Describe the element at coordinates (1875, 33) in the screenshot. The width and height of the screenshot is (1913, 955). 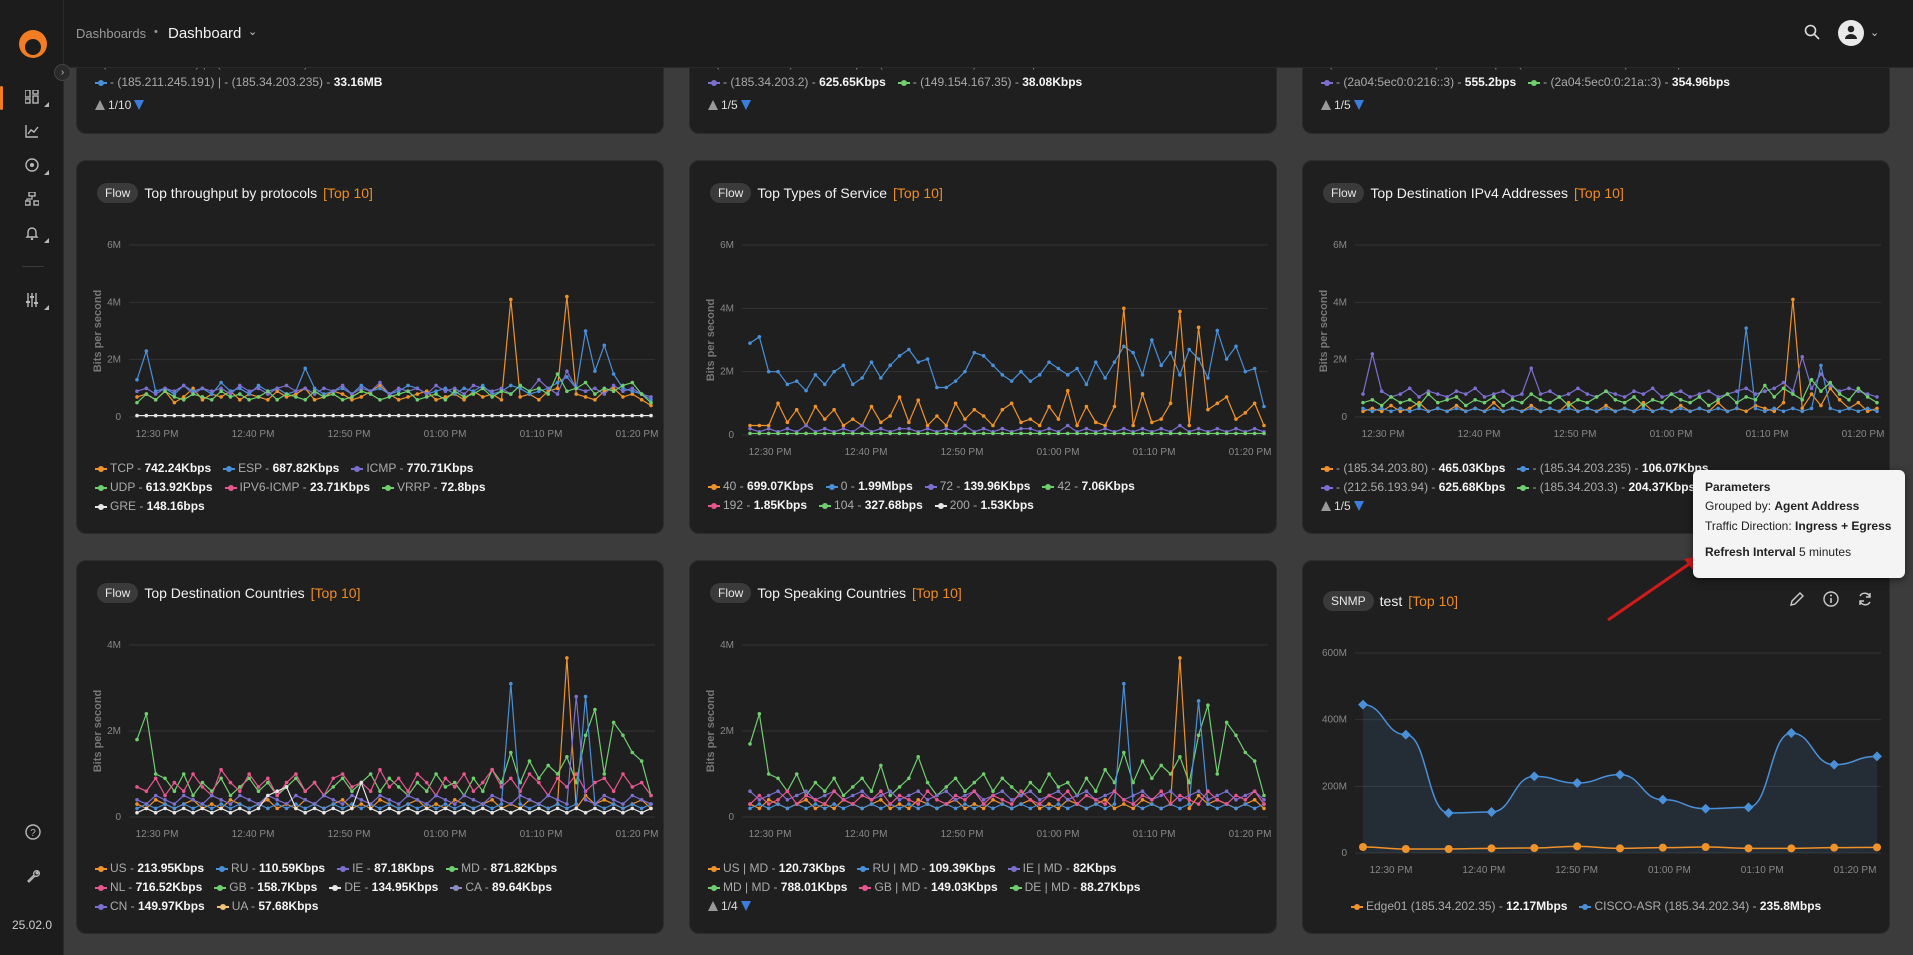
I see `user-menu-chevron-icon: ⌄` at that location.